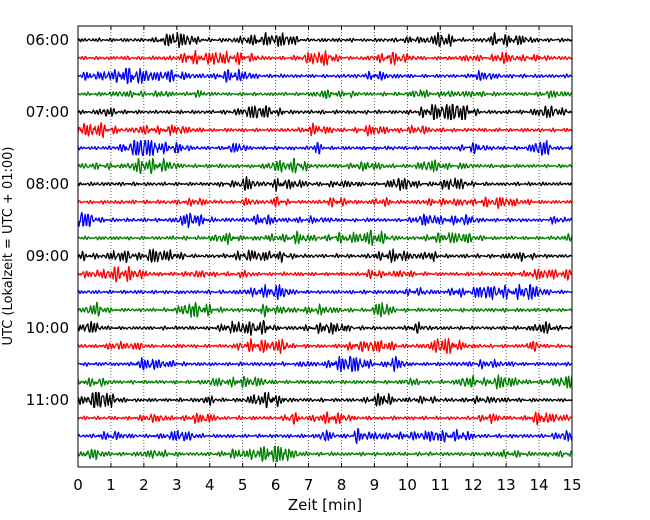 The image size is (650, 520). What do you see at coordinates (47, 256) in the screenshot?
I see `y-tick-label: 09:00` at bounding box center [47, 256].